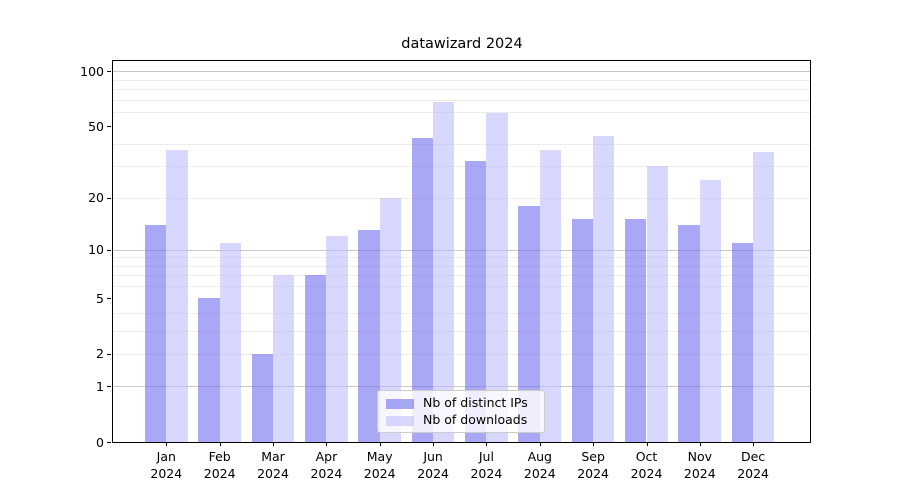 The image size is (900, 500). What do you see at coordinates (646, 465) in the screenshot?
I see `x-tick-label: Oct 2024` at bounding box center [646, 465].